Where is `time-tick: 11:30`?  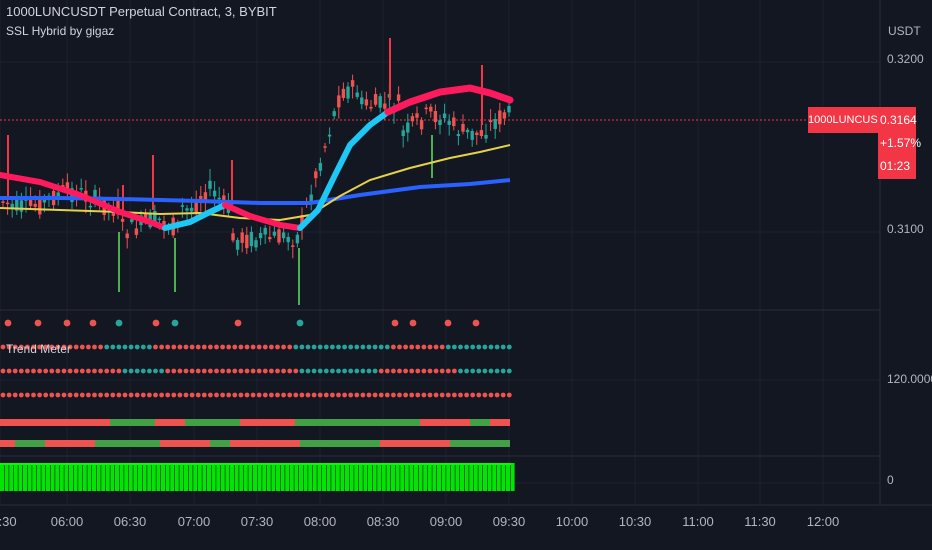 time-tick: 11:30 is located at coordinates (760, 521).